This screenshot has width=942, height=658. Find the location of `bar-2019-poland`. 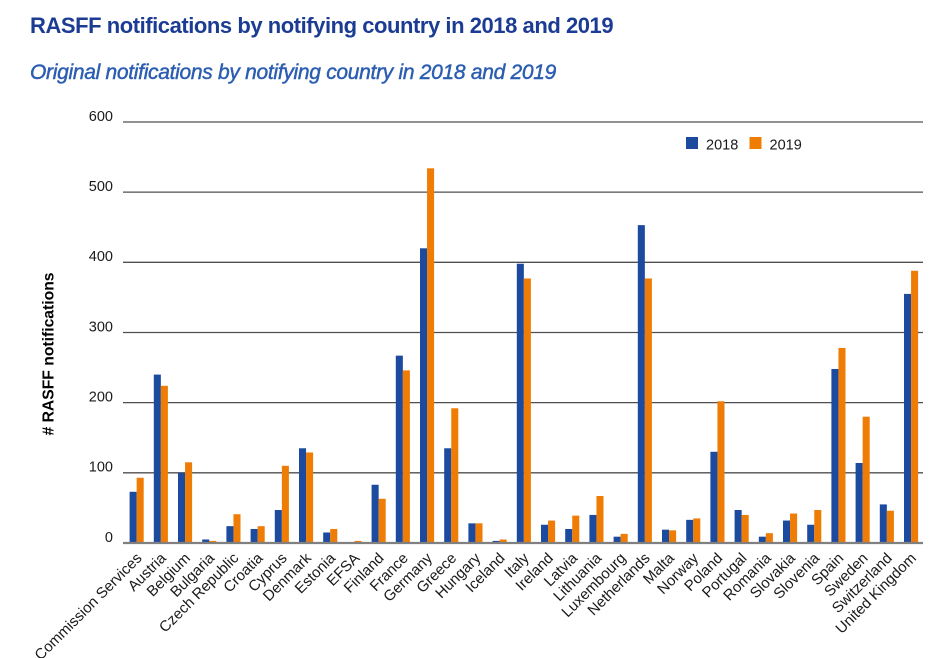

bar-2019-poland is located at coordinates (721, 472).